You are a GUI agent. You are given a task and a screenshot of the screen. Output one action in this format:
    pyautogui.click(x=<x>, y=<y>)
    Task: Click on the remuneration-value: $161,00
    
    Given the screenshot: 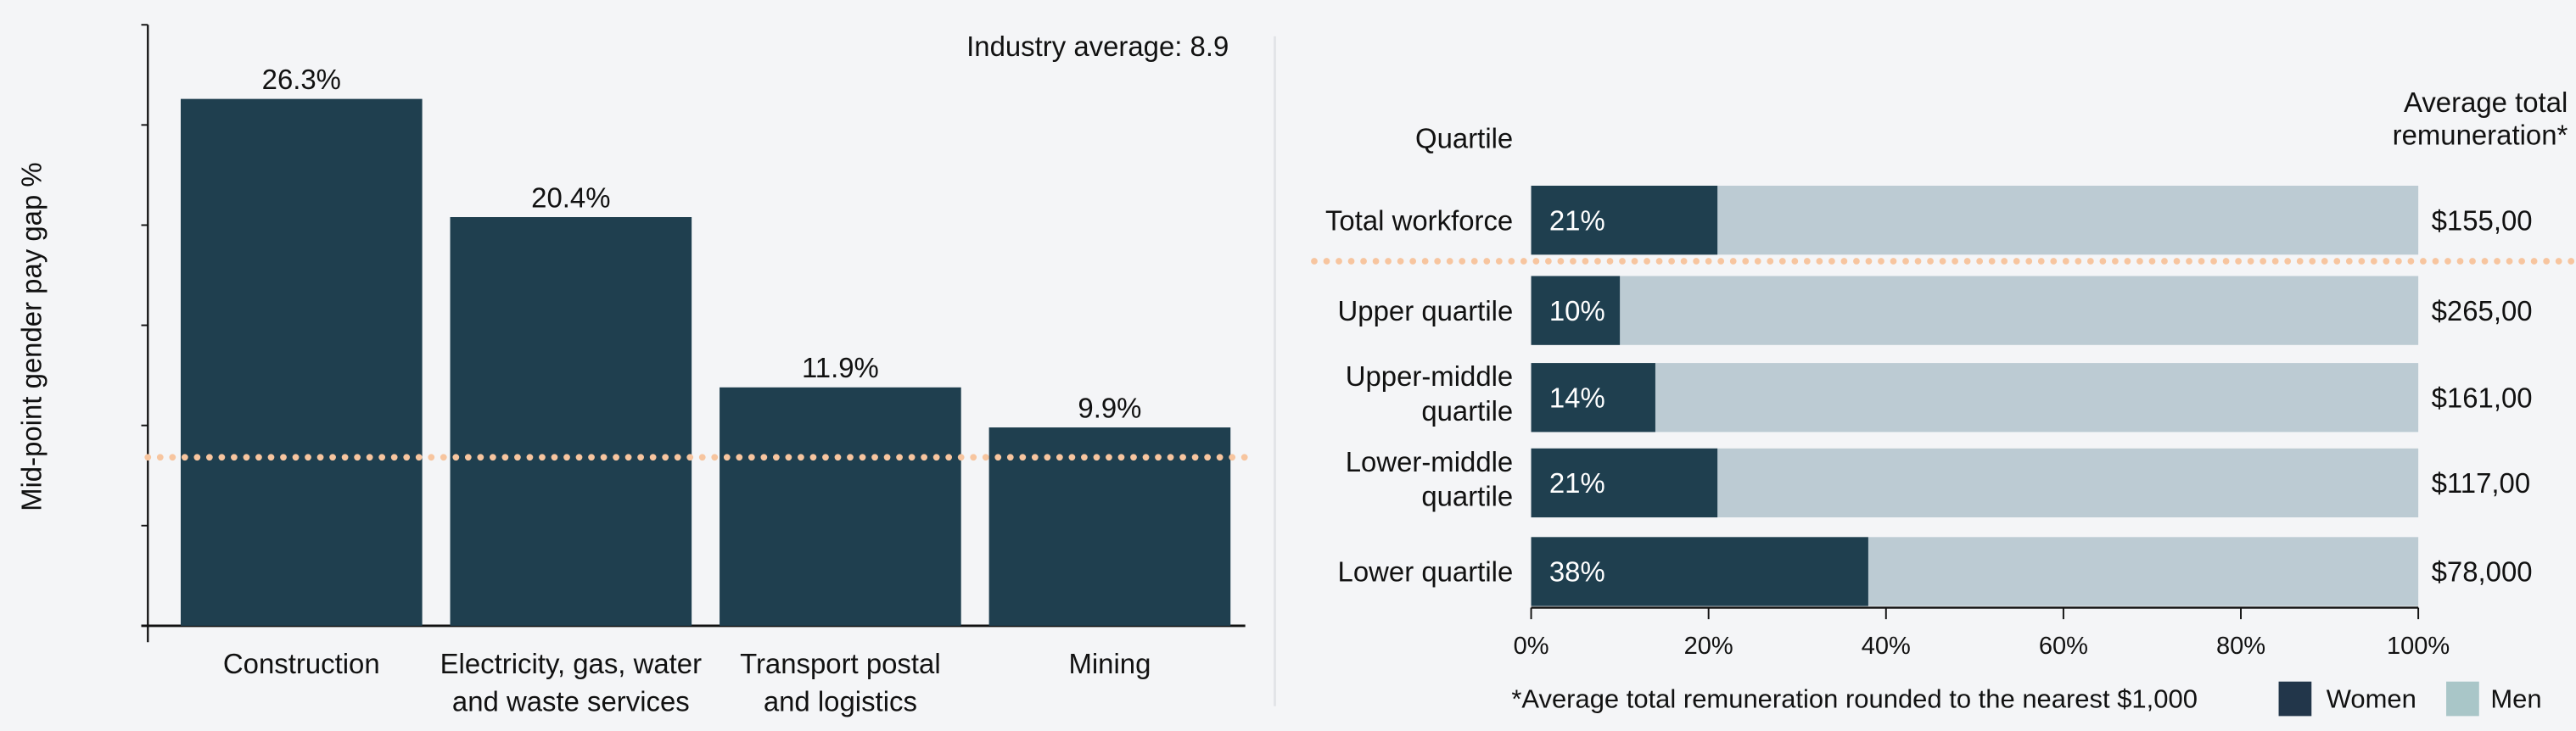 What is the action you would take?
    pyautogui.click(x=2482, y=397)
    